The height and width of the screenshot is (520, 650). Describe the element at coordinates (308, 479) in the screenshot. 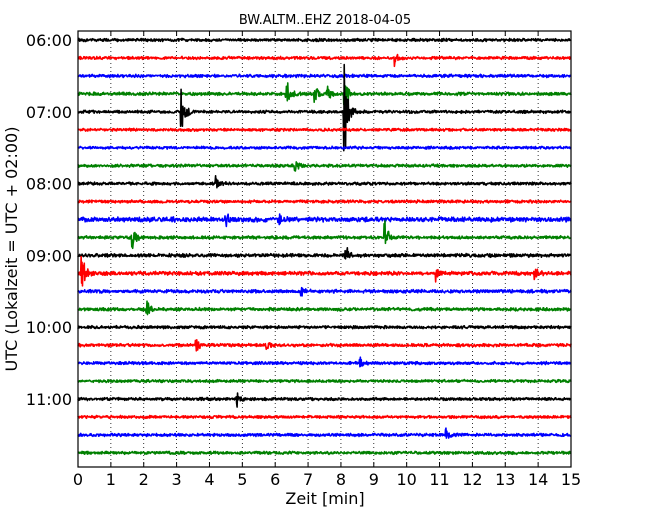

I see `x-tick-label: 7` at that location.